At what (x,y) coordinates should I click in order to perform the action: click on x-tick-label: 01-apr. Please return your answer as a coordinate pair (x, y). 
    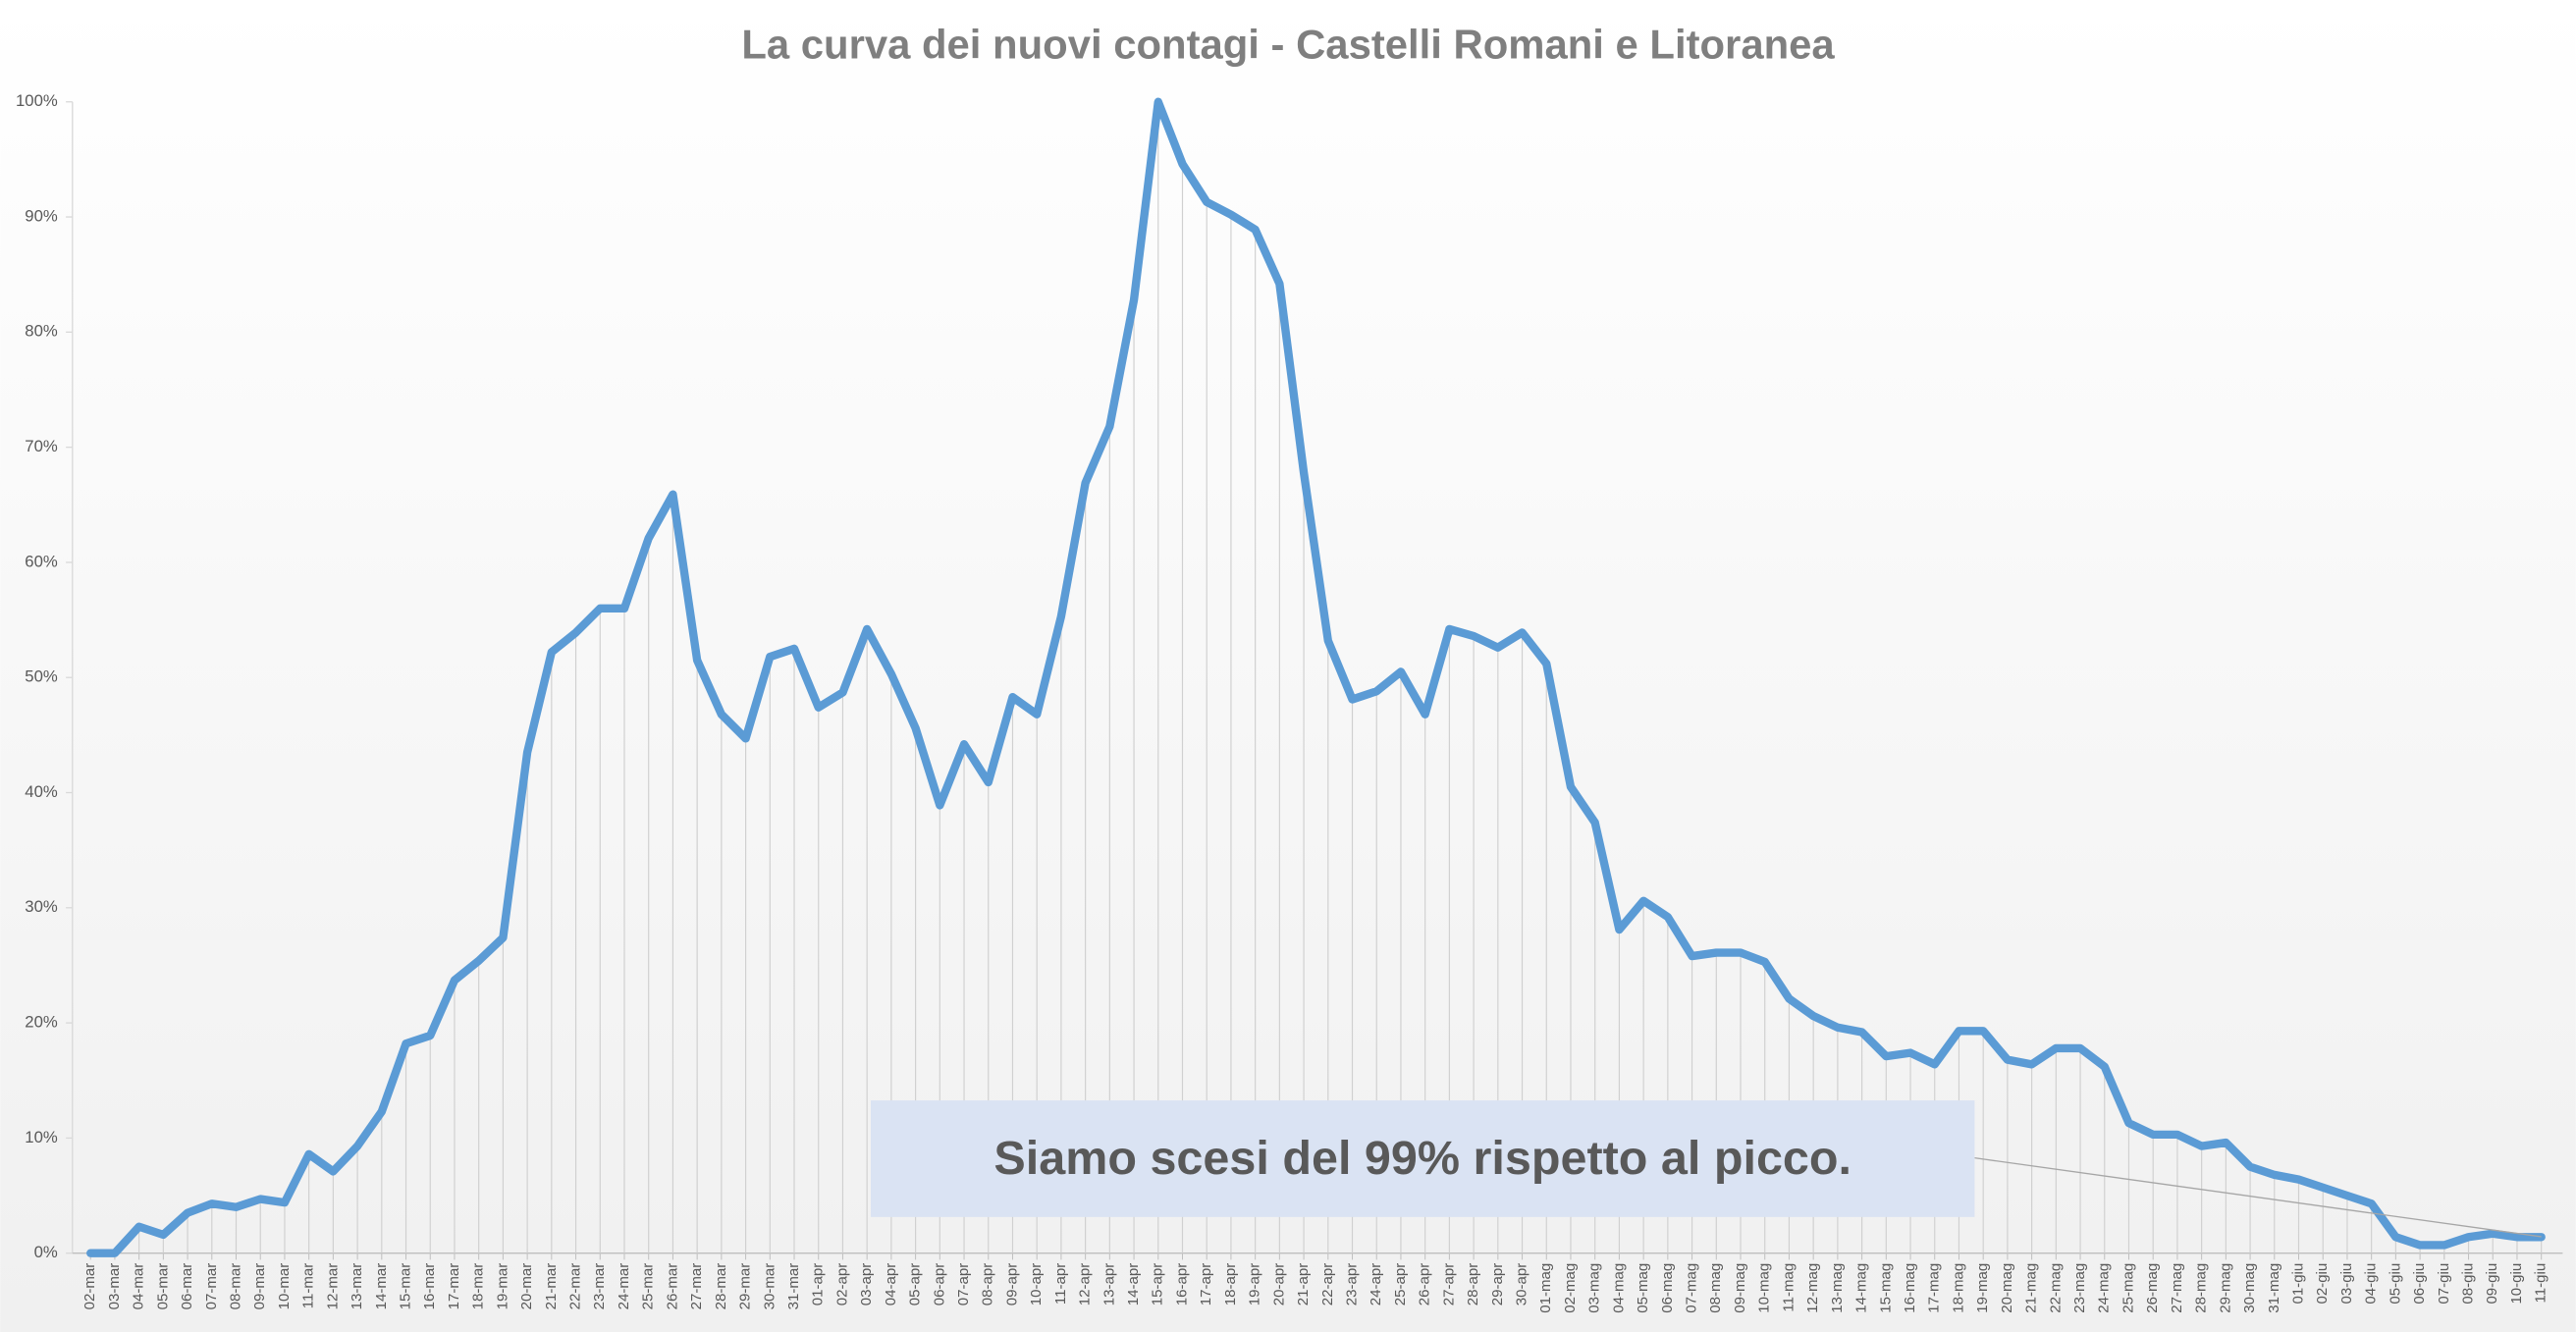
    Looking at the image, I should click on (818, 1284).